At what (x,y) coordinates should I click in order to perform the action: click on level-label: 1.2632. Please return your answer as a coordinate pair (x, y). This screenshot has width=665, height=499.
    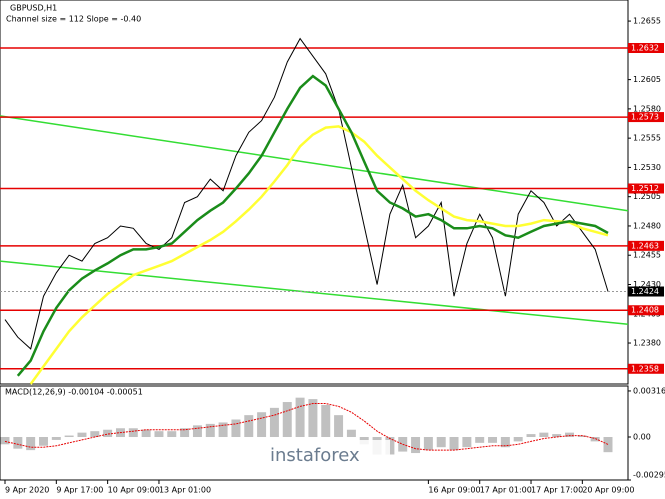
    Looking at the image, I should click on (645, 48).